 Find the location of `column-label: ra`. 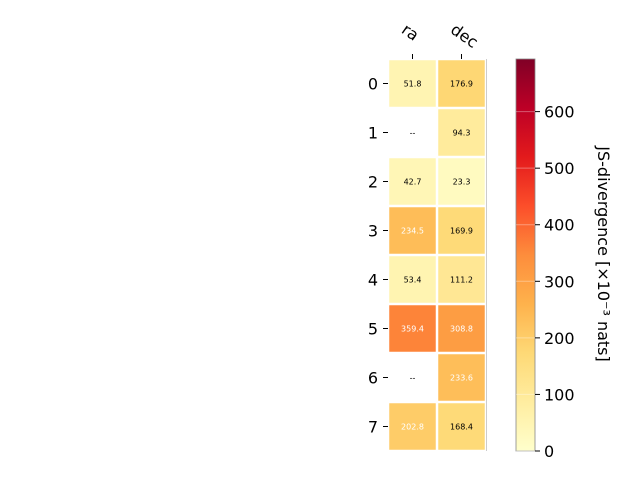

column-label: ra is located at coordinates (410, 32).